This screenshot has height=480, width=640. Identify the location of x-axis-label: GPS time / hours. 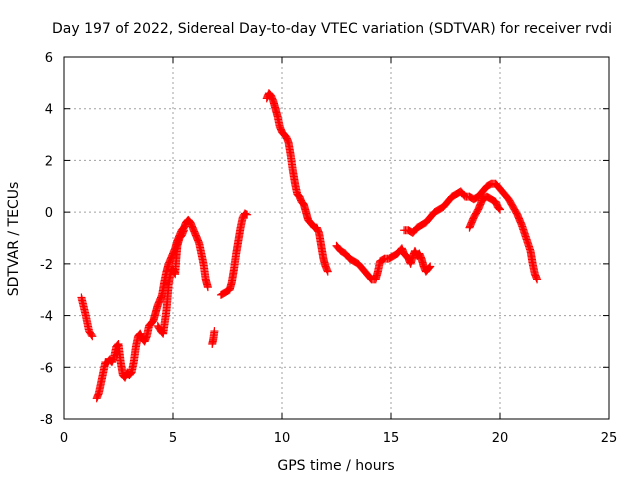
(335, 466).